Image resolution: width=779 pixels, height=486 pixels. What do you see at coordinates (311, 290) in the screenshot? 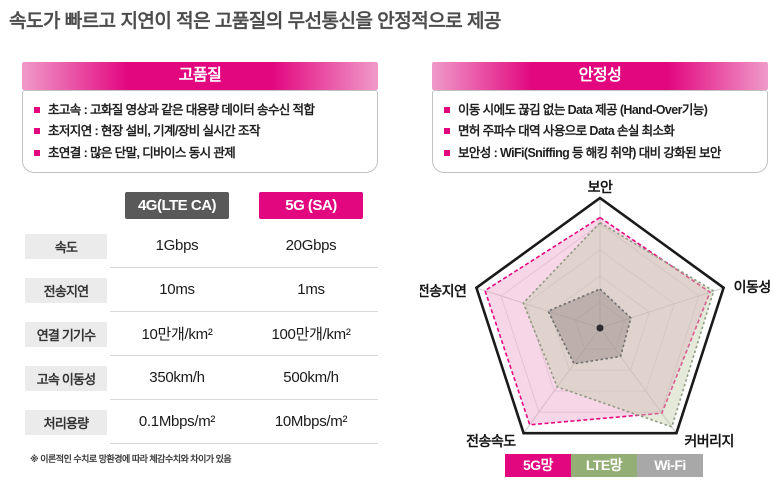
I see `table-cell: 1ms` at bounding box center [311, 290].